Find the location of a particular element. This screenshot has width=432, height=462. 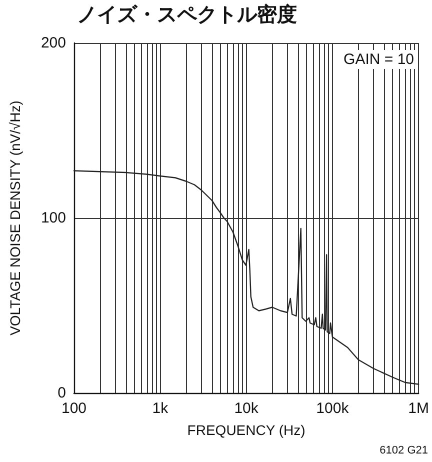

y-tick-label: 200 is located at coordinates (53, 43).